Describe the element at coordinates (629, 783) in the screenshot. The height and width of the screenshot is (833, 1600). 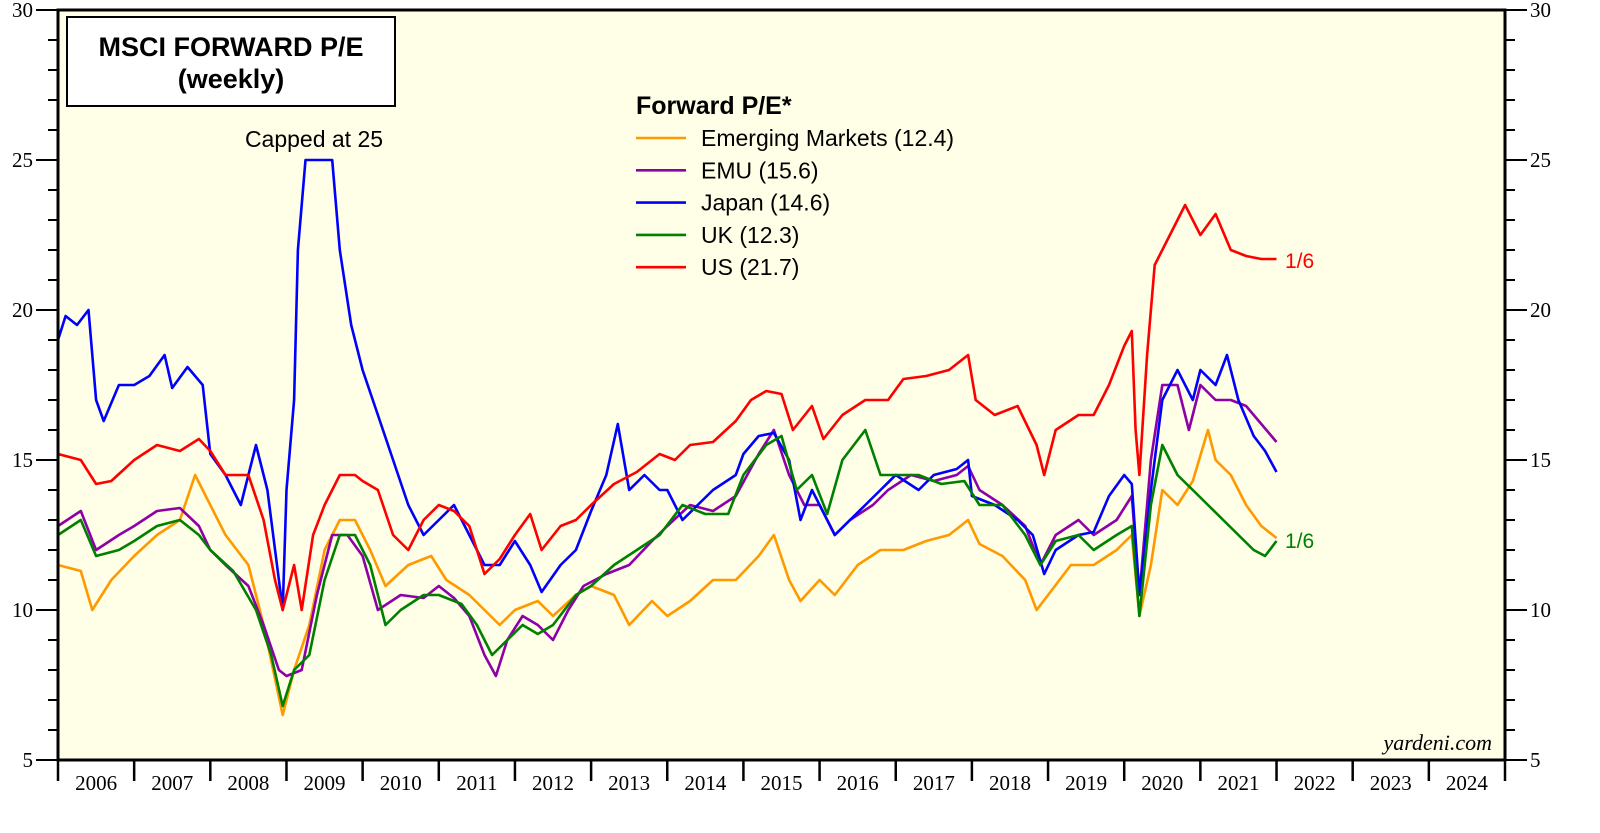
I see `x-tick-label: 2013` at that location.